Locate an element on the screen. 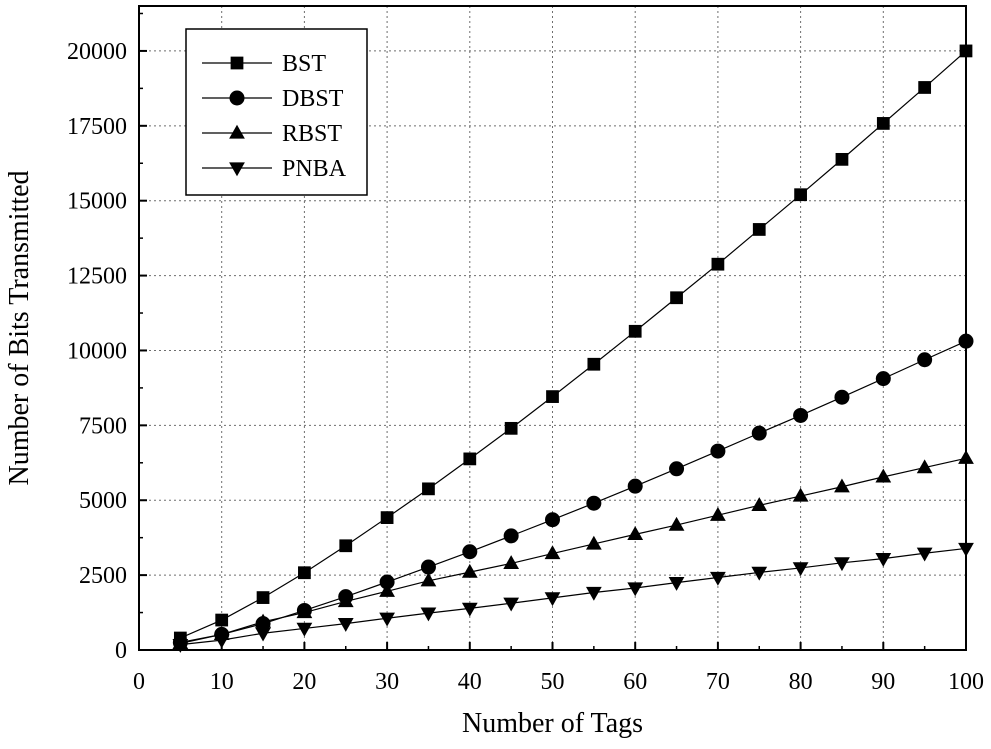 The height and width of the screenshot is (749, 991). x-tick-label: 90 is located at coordinates (883, 682).